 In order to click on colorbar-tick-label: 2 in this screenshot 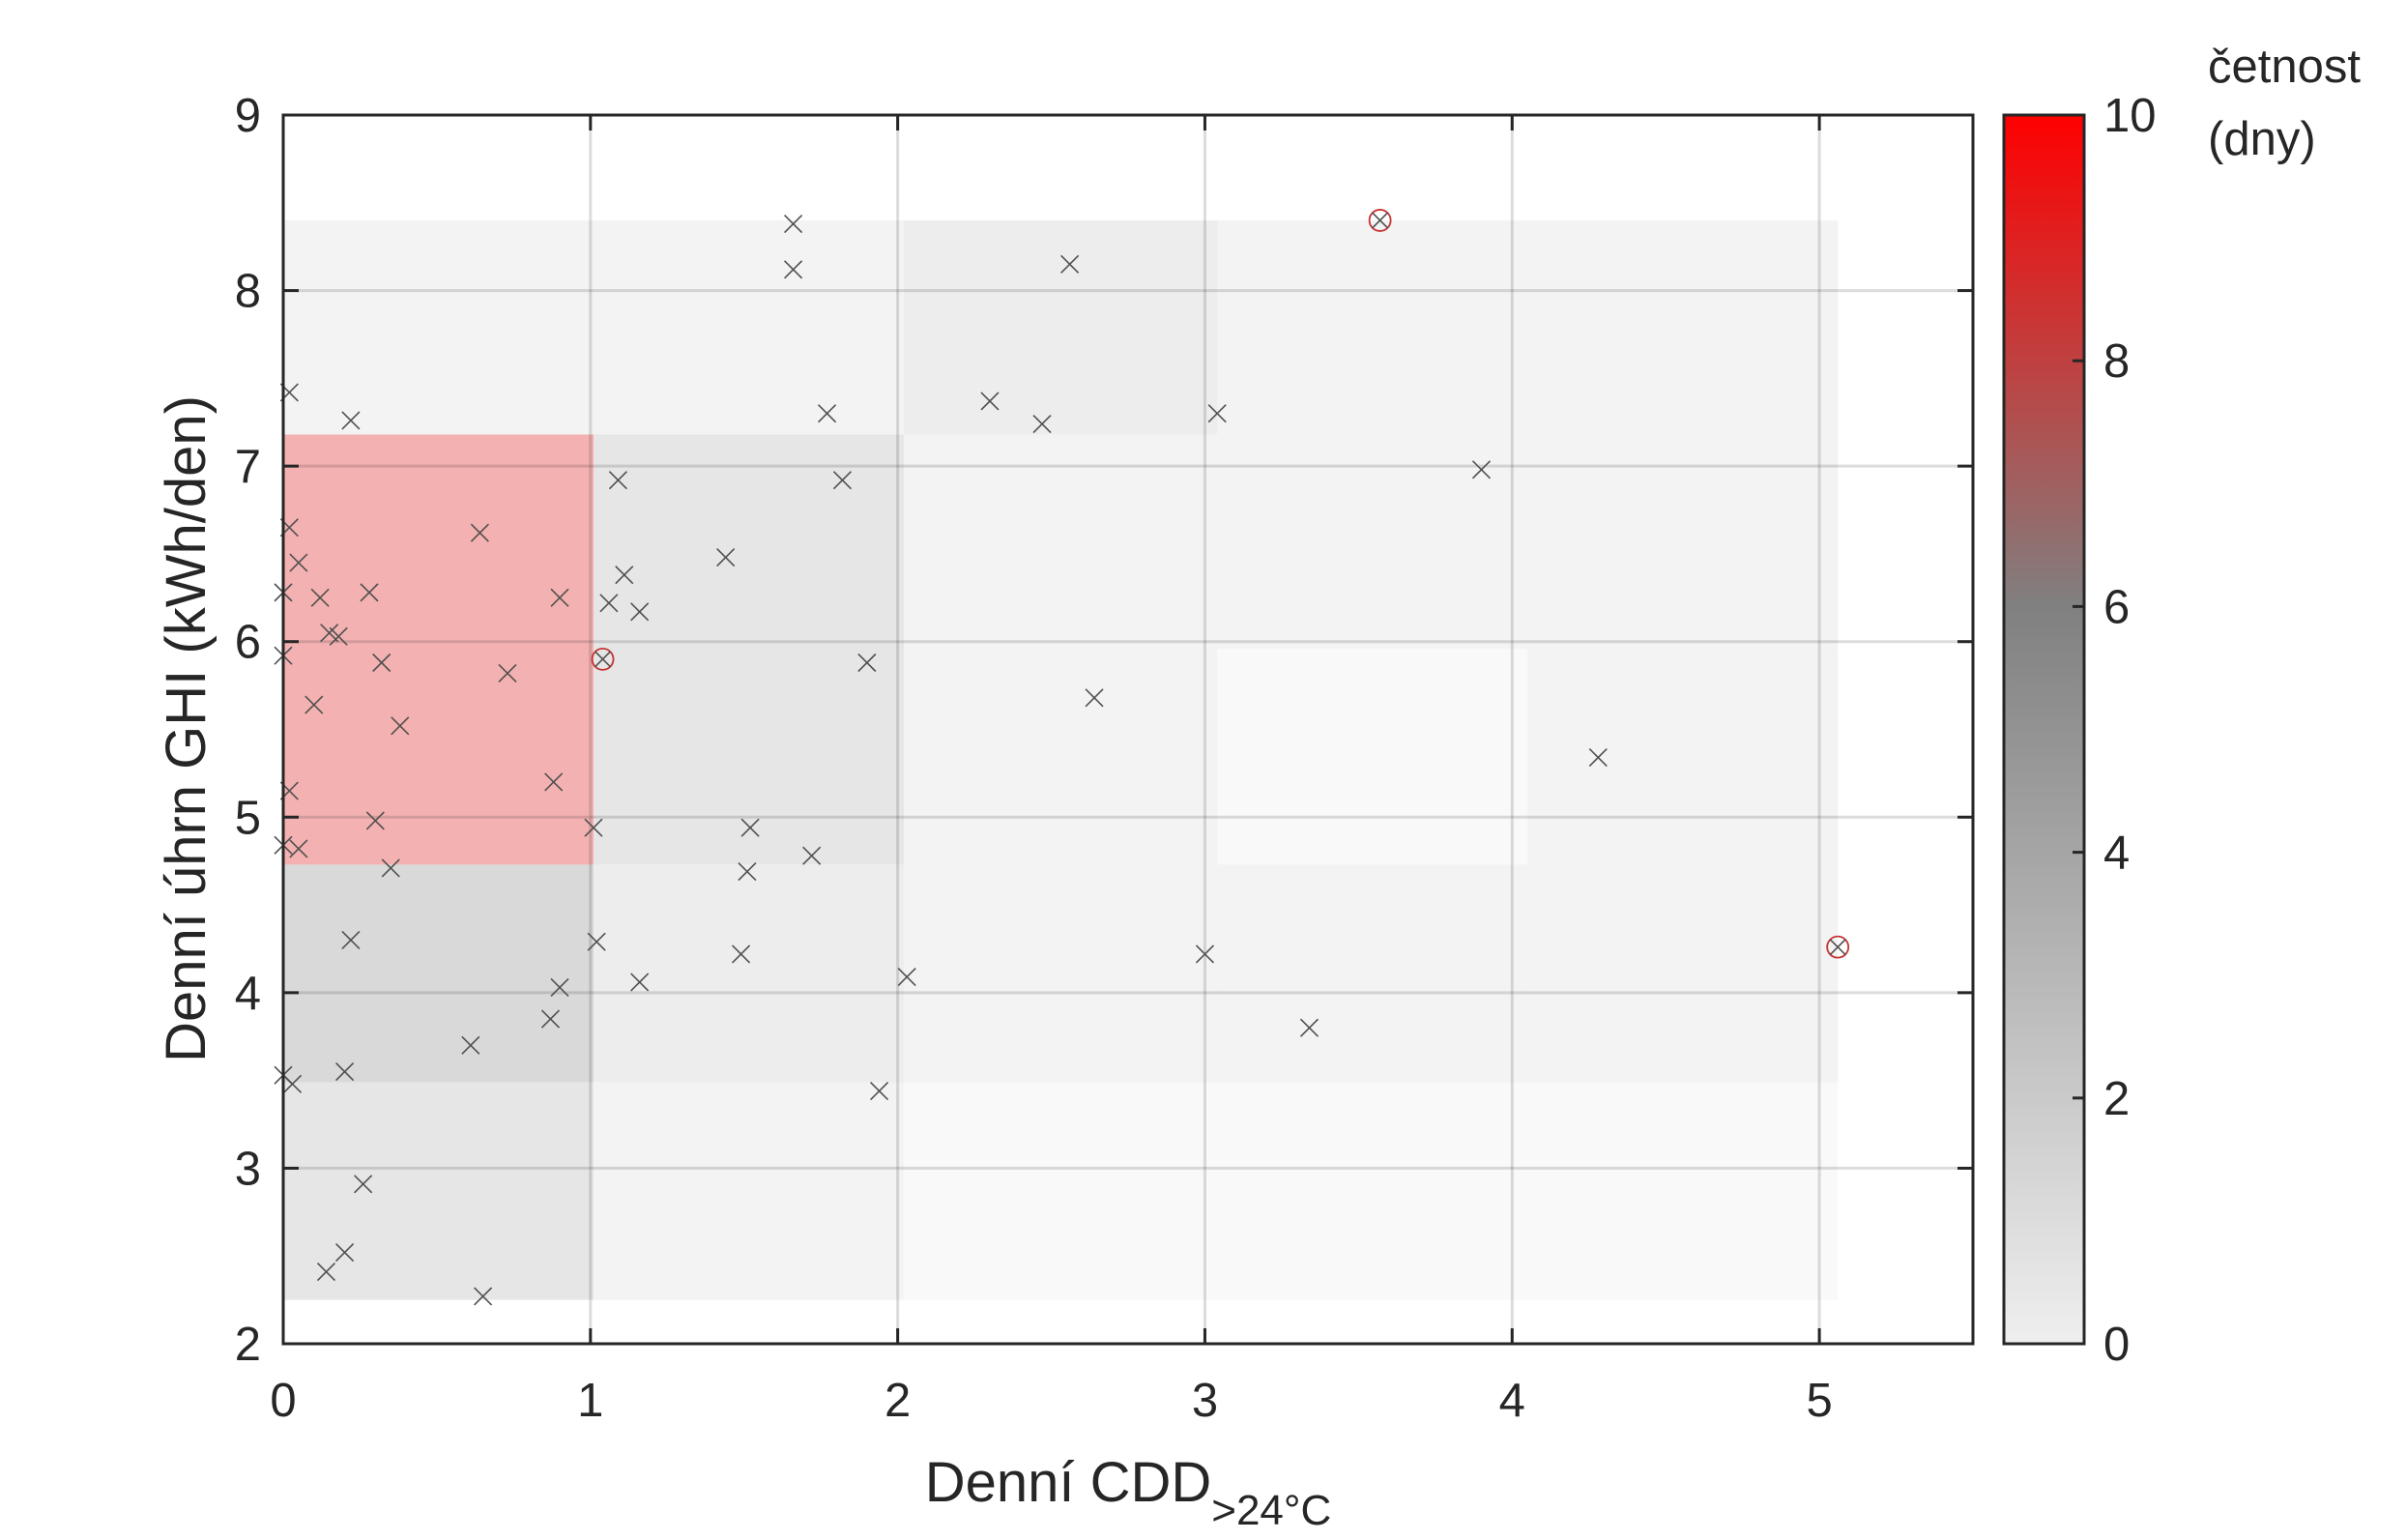, I will do `click(2116, 1099)`.